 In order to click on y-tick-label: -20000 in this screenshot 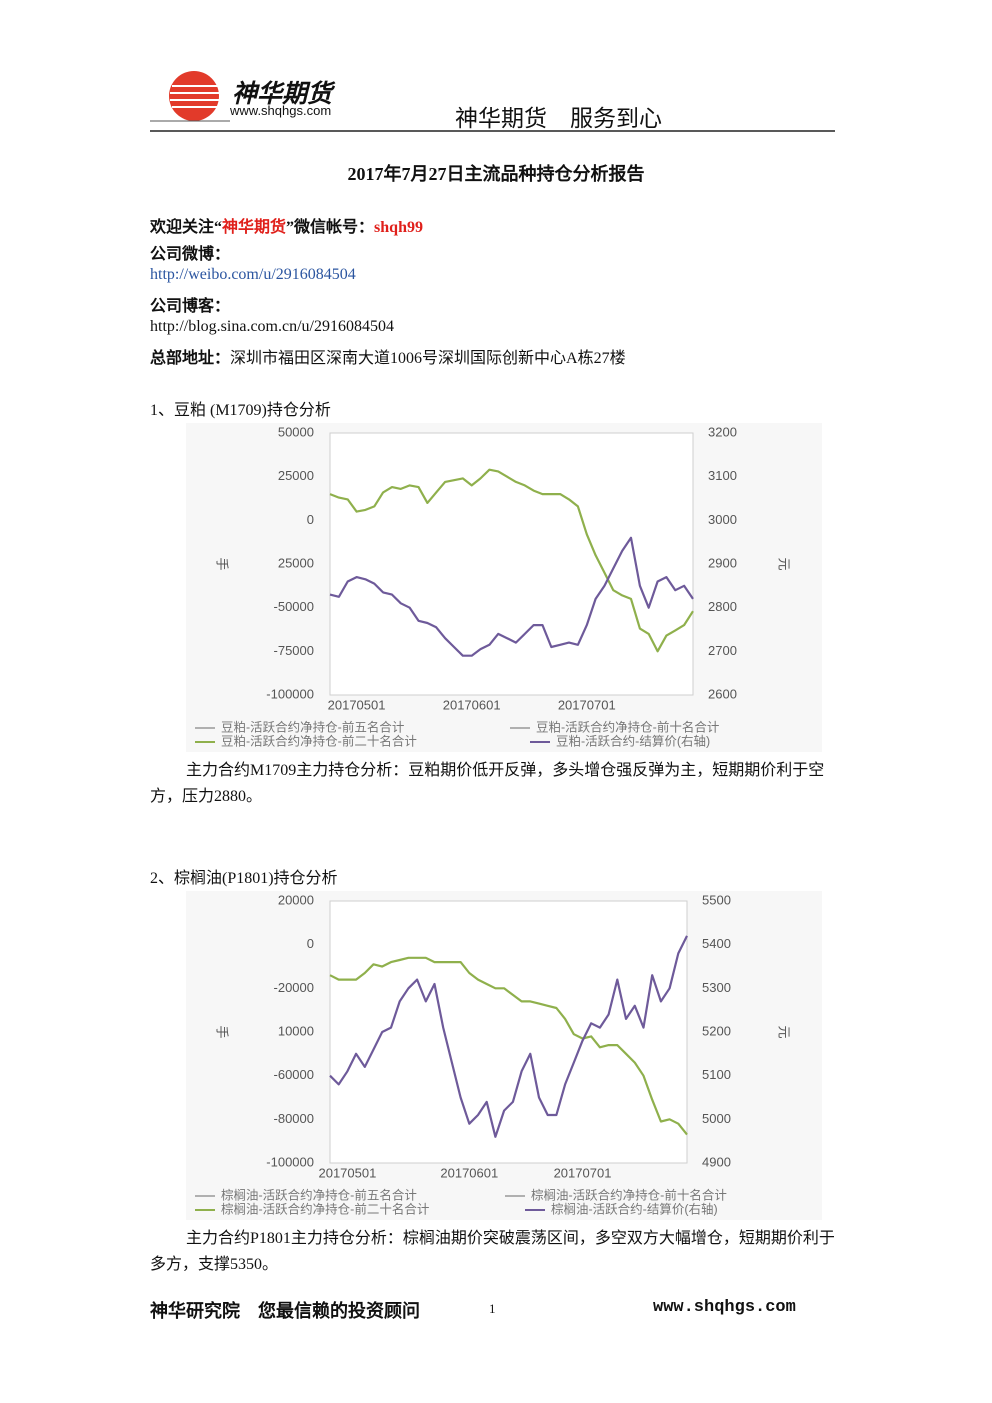, I will do `click(294, 987)`.